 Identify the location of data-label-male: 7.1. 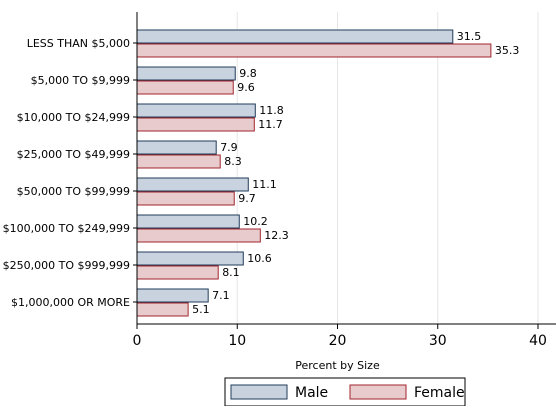
(221, 295).